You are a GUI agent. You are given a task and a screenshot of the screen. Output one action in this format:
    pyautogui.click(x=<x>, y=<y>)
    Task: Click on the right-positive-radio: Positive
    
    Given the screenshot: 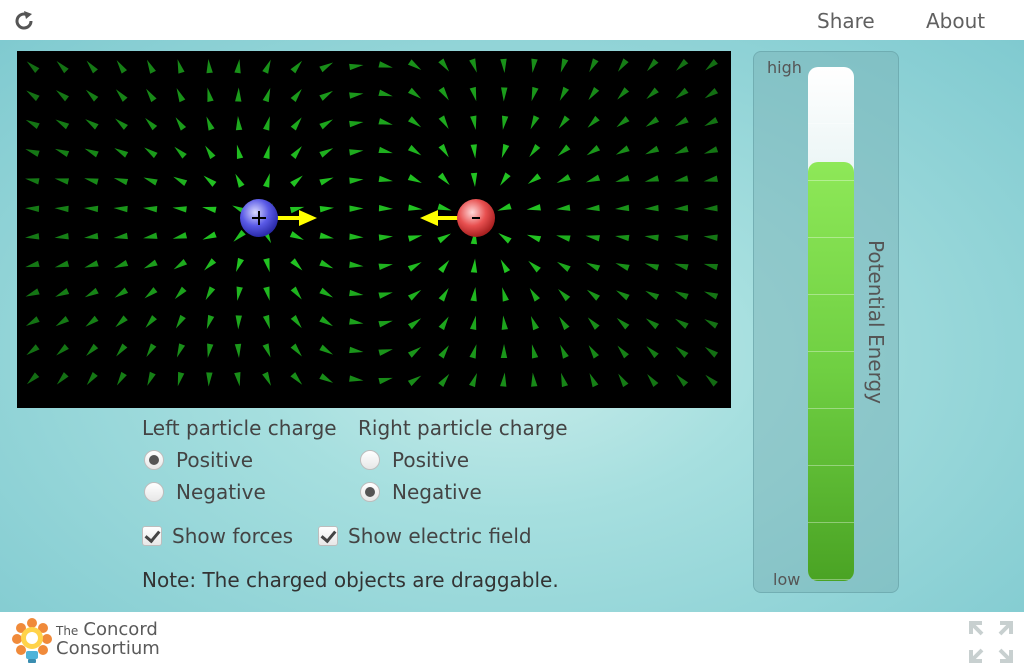 What is the action you would take?
    pyautogui.click(x=414, y=460)
    